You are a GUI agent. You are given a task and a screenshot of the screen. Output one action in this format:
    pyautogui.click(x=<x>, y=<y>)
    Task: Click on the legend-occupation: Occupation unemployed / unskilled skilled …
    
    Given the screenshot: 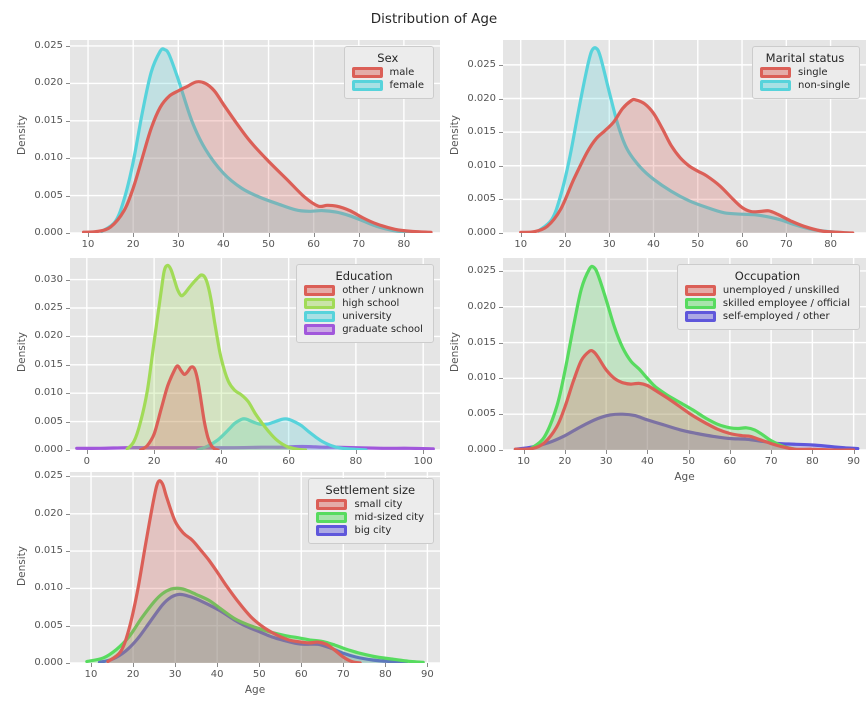 What is the action you would take?
    pyautogui.click(x=768, y=297)
    